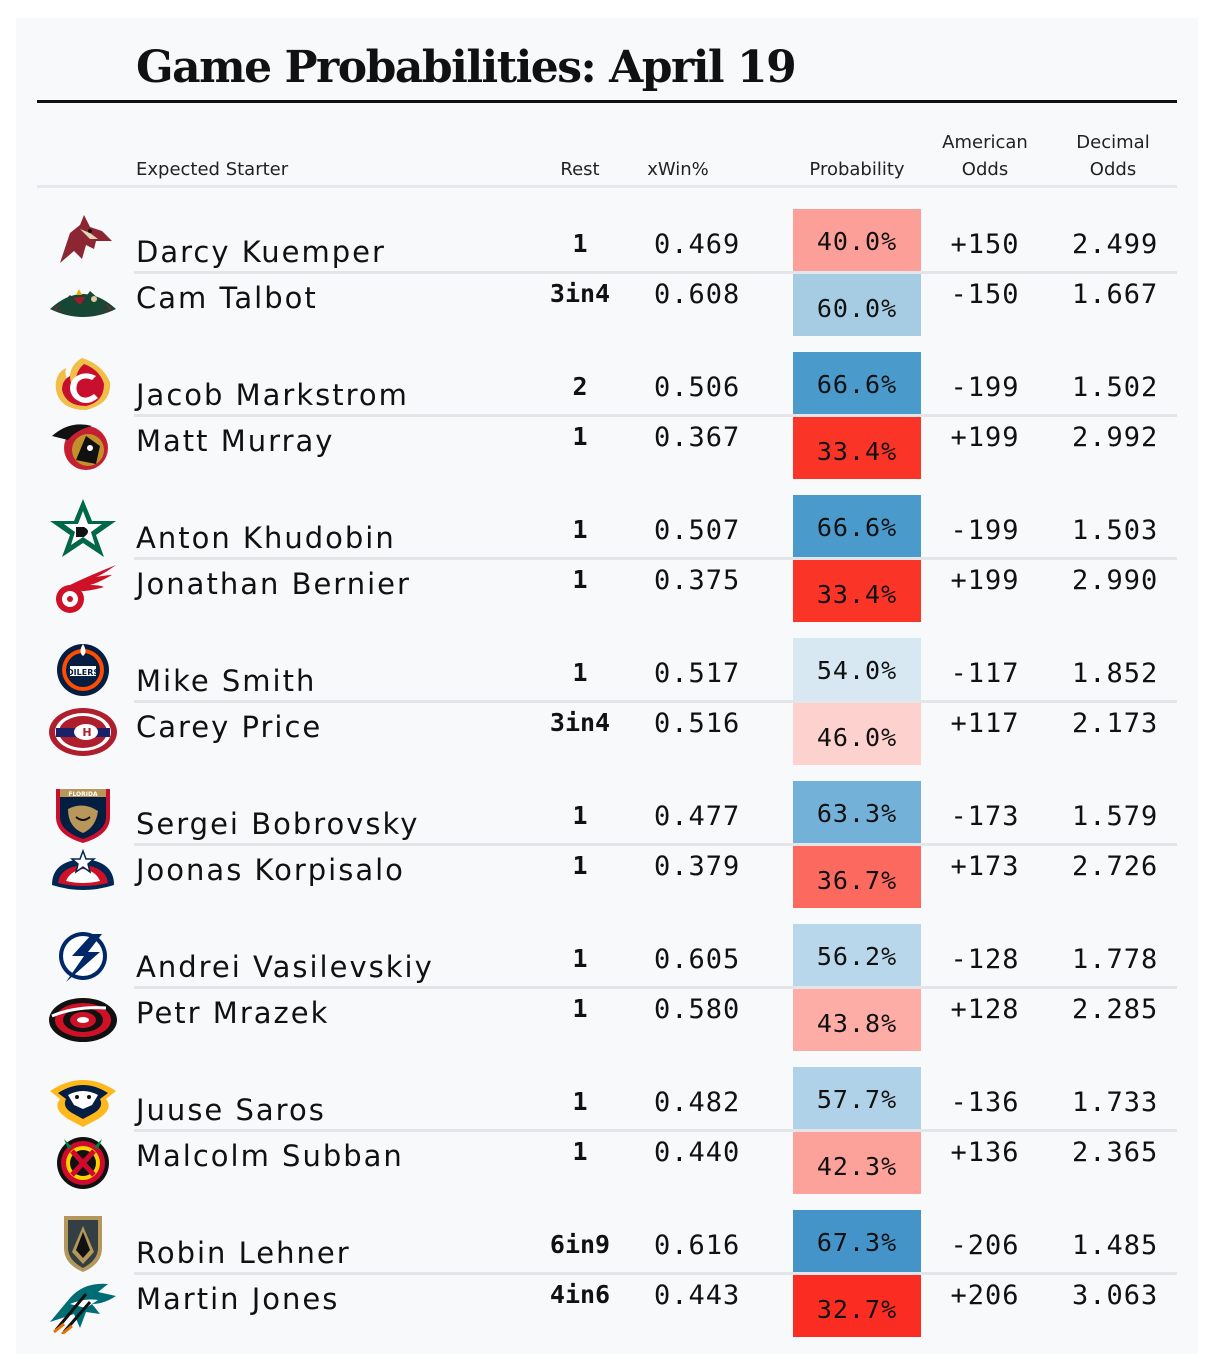  What do you see at coordinates (278, 824) in the screenshot?
I see `player-name: Sergei Bobrovsky` at bounding box center [278, 824].